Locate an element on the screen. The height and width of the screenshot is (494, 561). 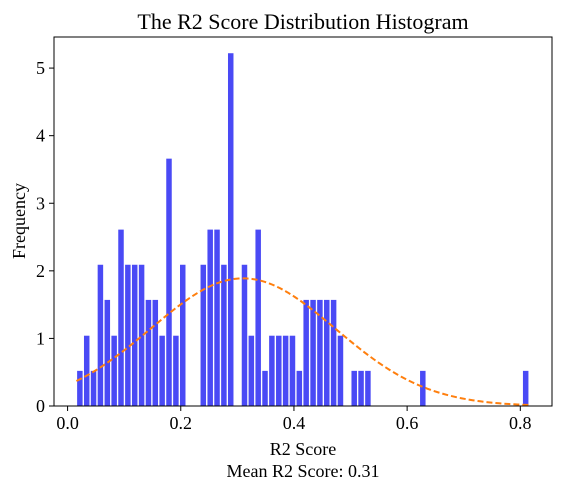
x-tick-label: 0.2 is located at coordinates (181, 423).